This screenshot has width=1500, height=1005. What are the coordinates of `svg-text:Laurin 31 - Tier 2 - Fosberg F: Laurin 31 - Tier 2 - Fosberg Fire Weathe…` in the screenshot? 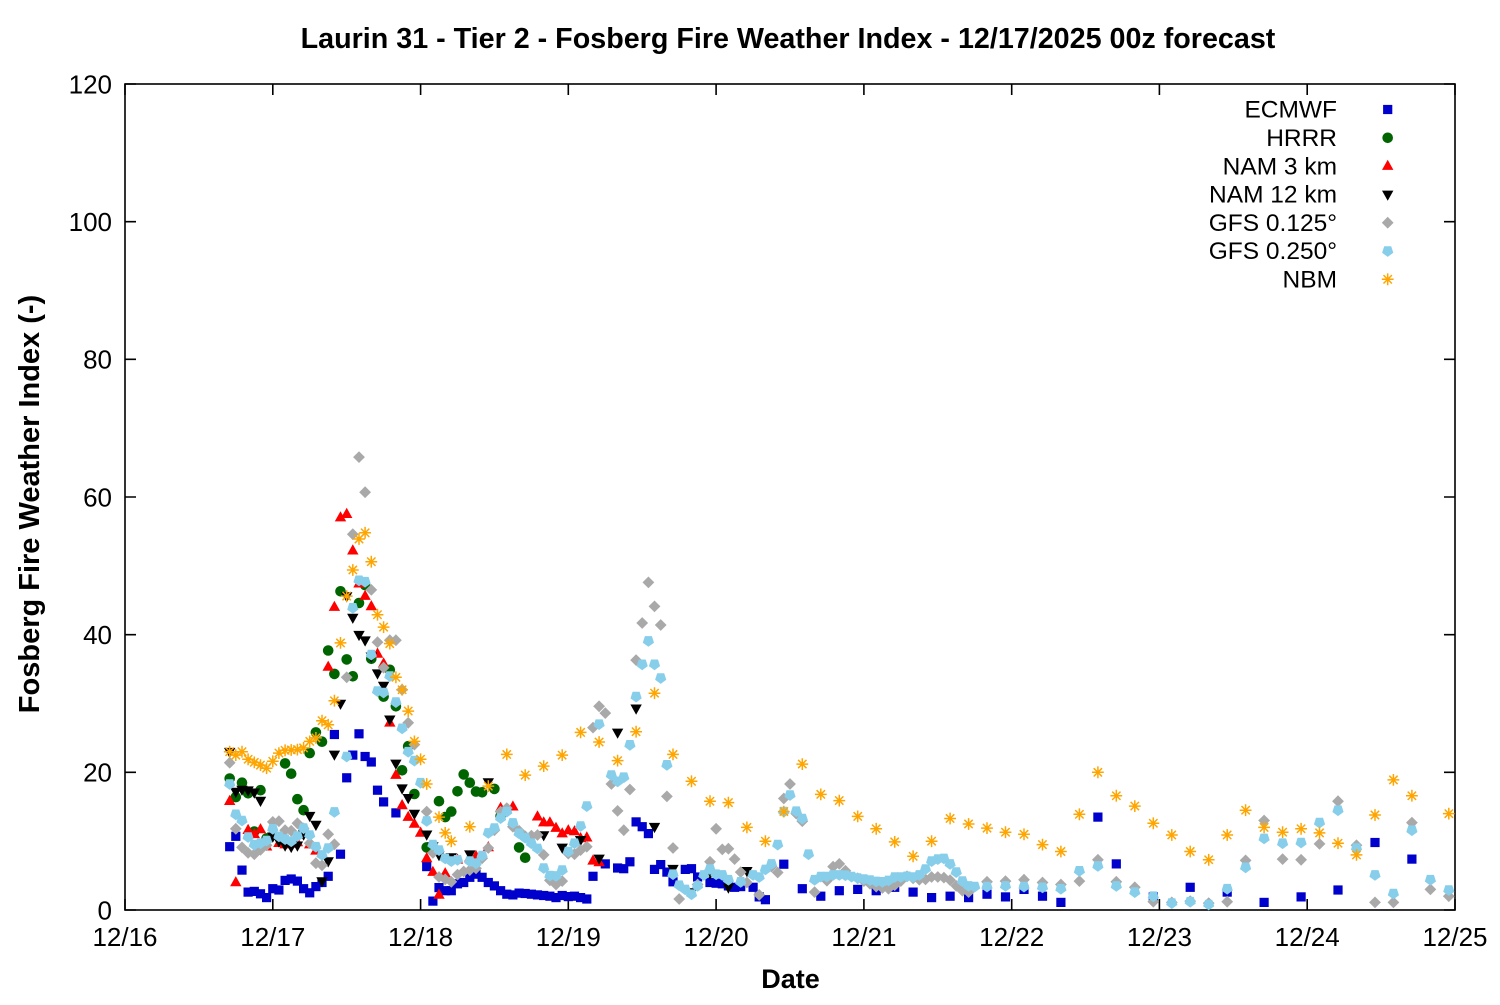 It's located at (788, 39).